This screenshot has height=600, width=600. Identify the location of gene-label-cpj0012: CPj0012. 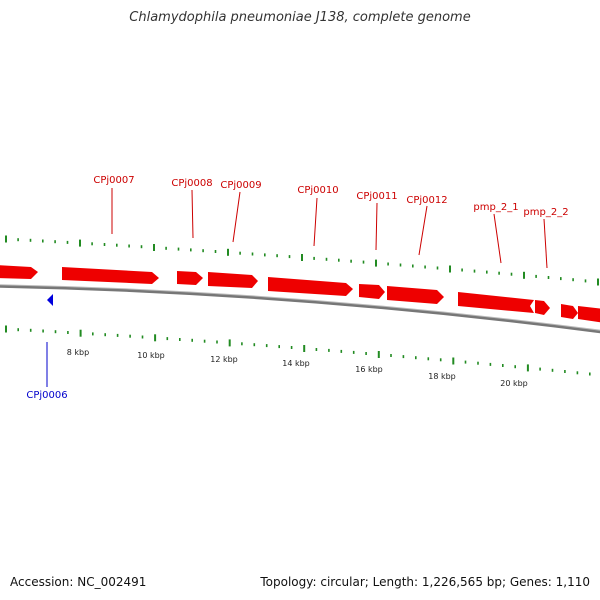
(426, 200).